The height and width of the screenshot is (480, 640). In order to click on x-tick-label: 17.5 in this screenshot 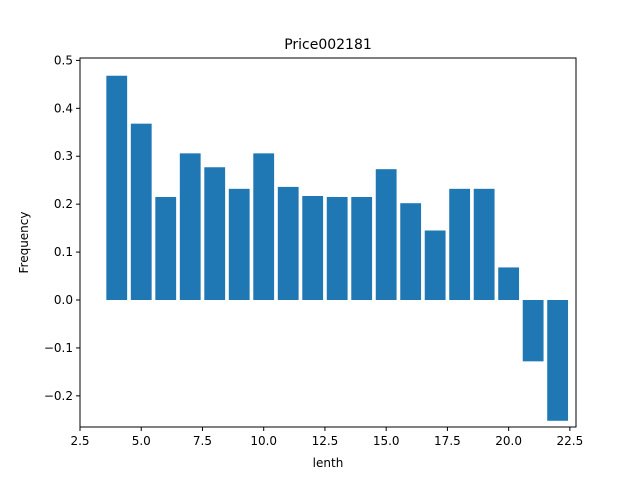, I will do `click(447, 441)`.